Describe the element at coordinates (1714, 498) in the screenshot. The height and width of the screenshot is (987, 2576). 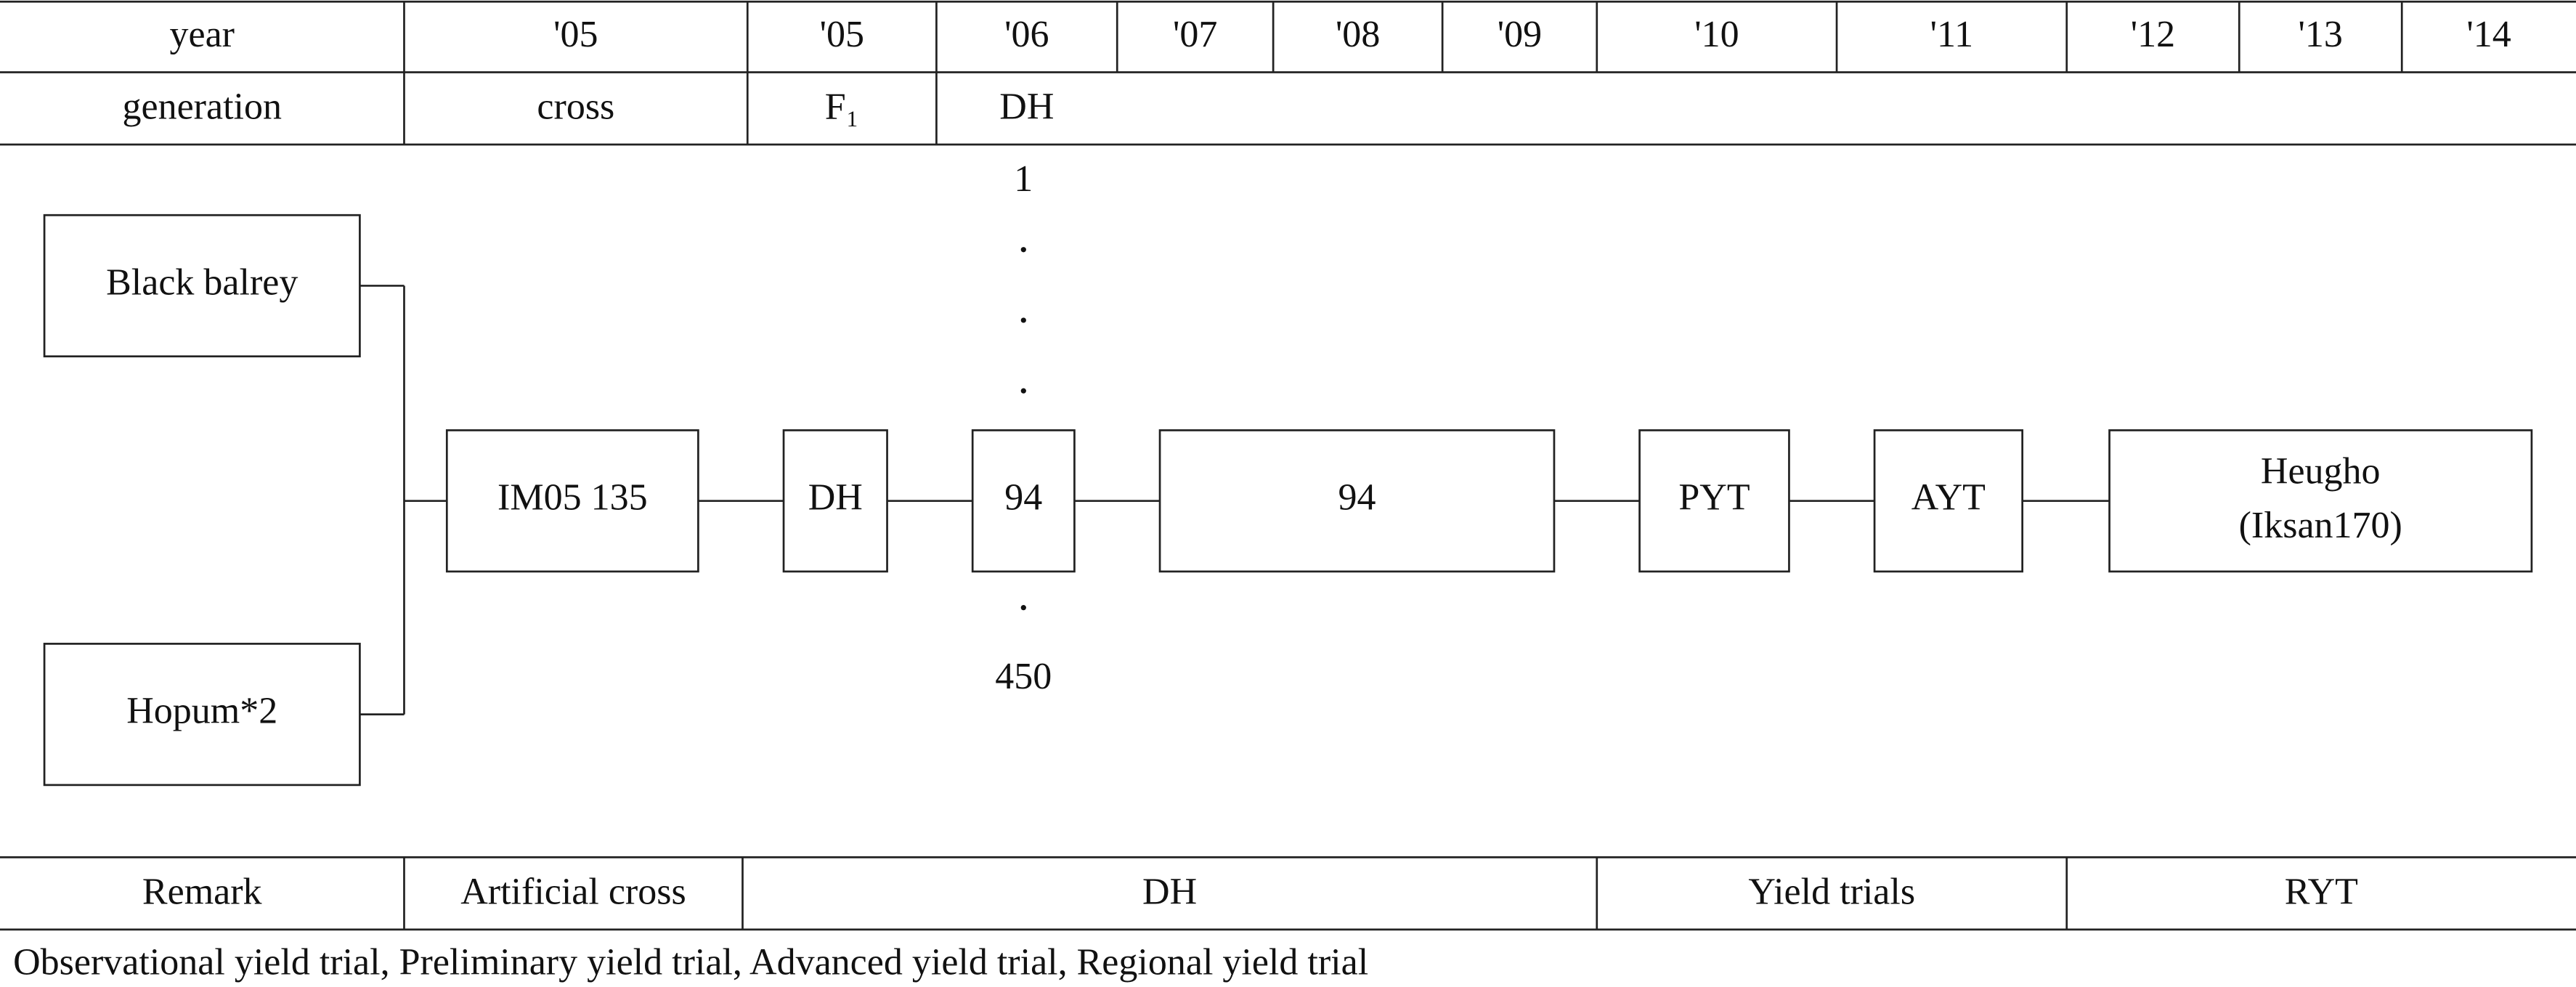
I see `node-label: PYT` at that location.